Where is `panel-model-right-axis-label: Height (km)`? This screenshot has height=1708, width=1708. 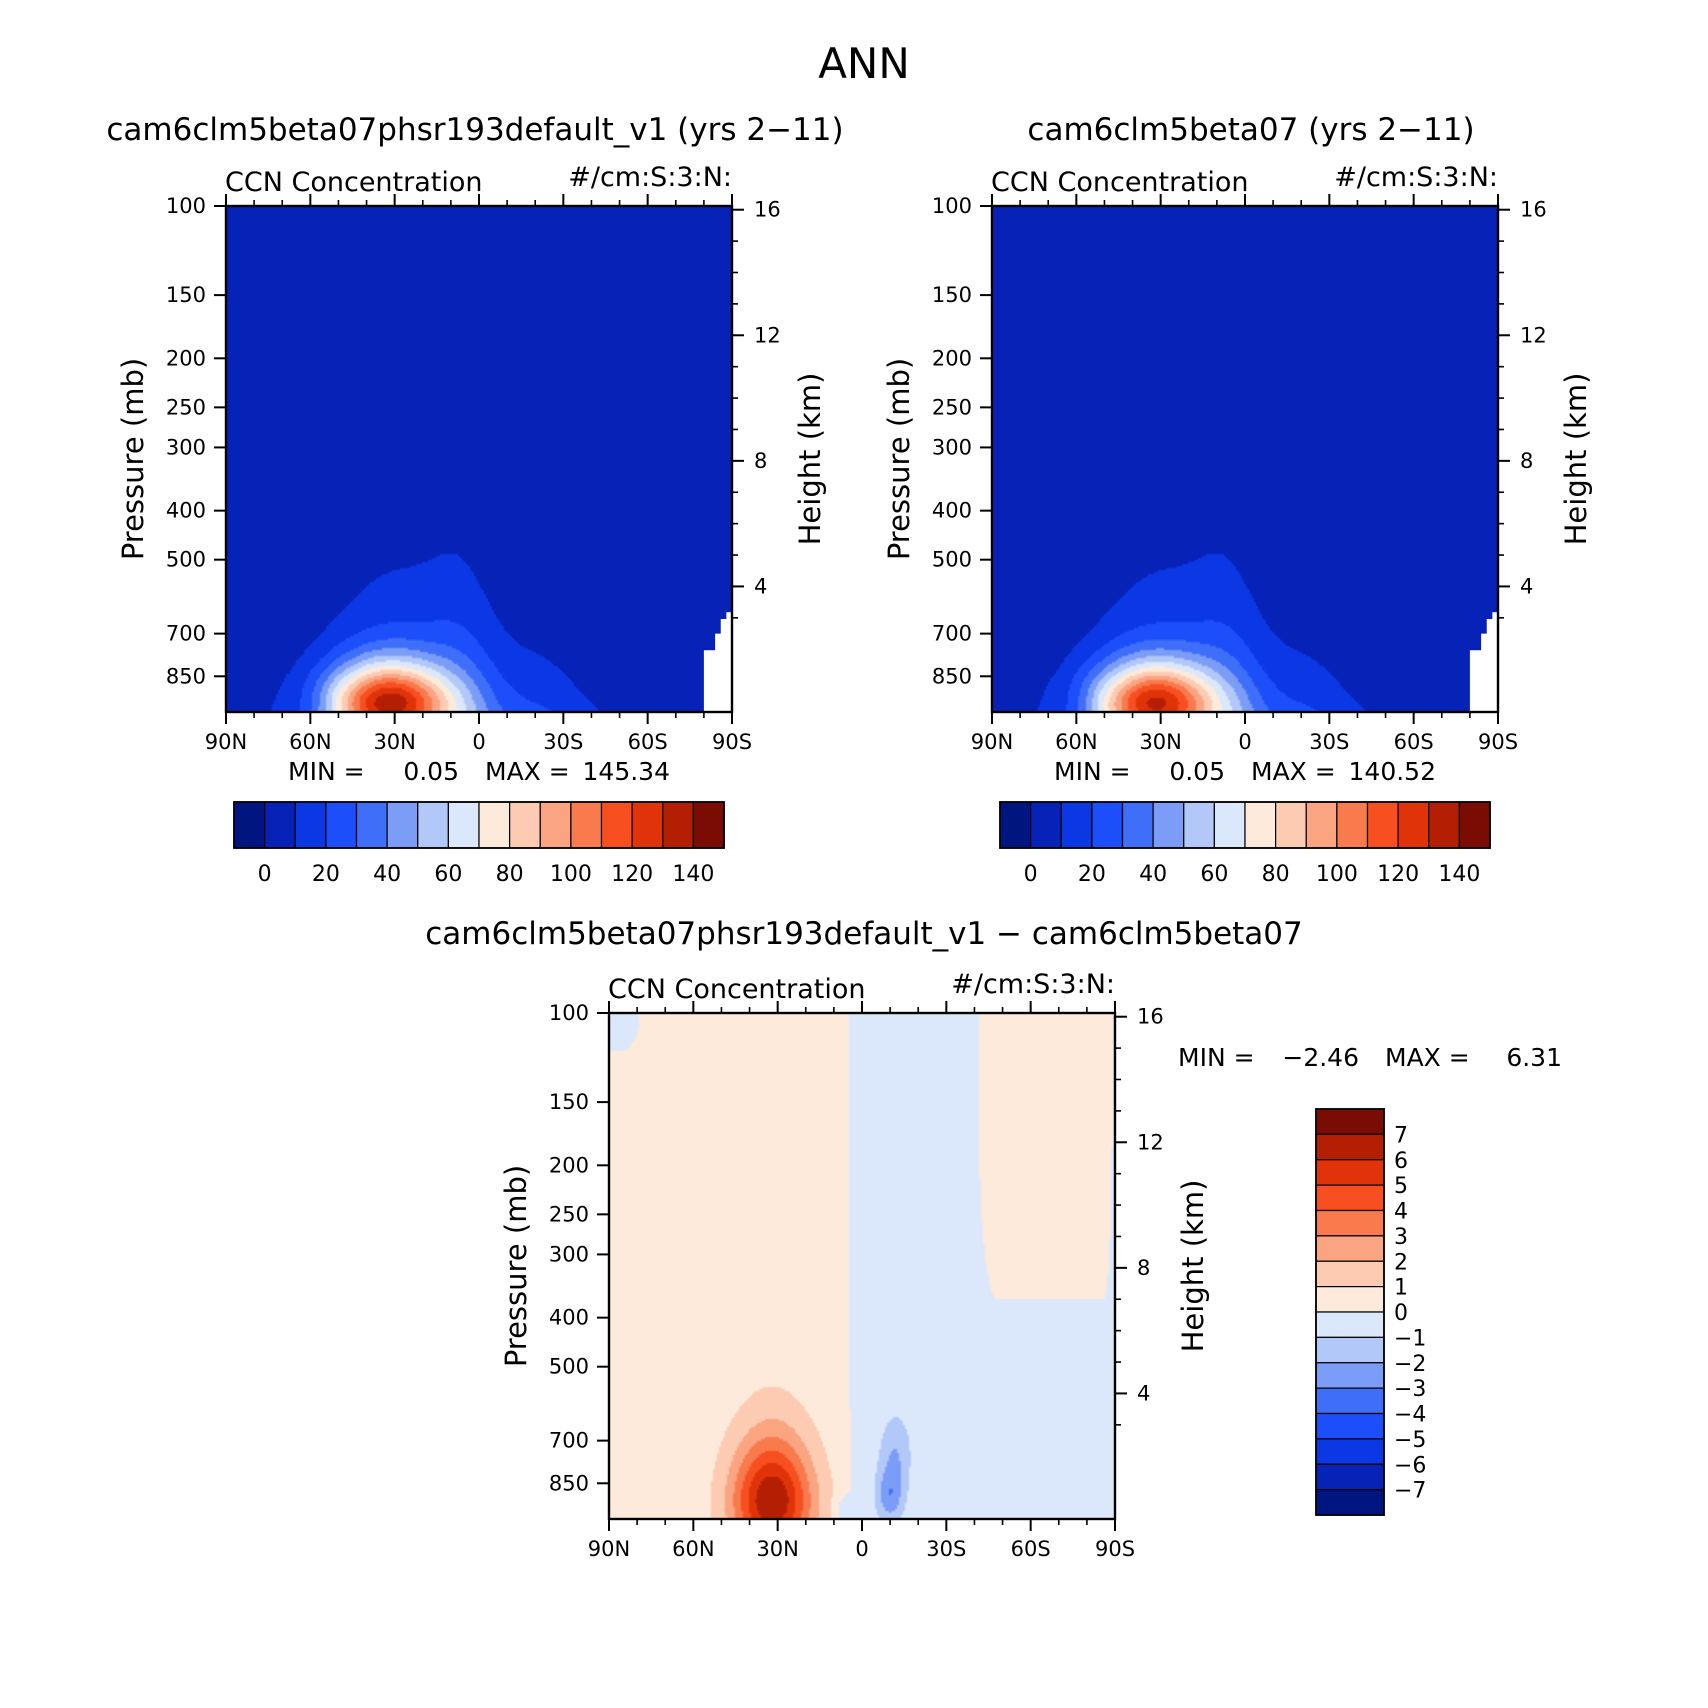 panel-model-right-axis-label: Height (km) is located at coordinates (810, 459).